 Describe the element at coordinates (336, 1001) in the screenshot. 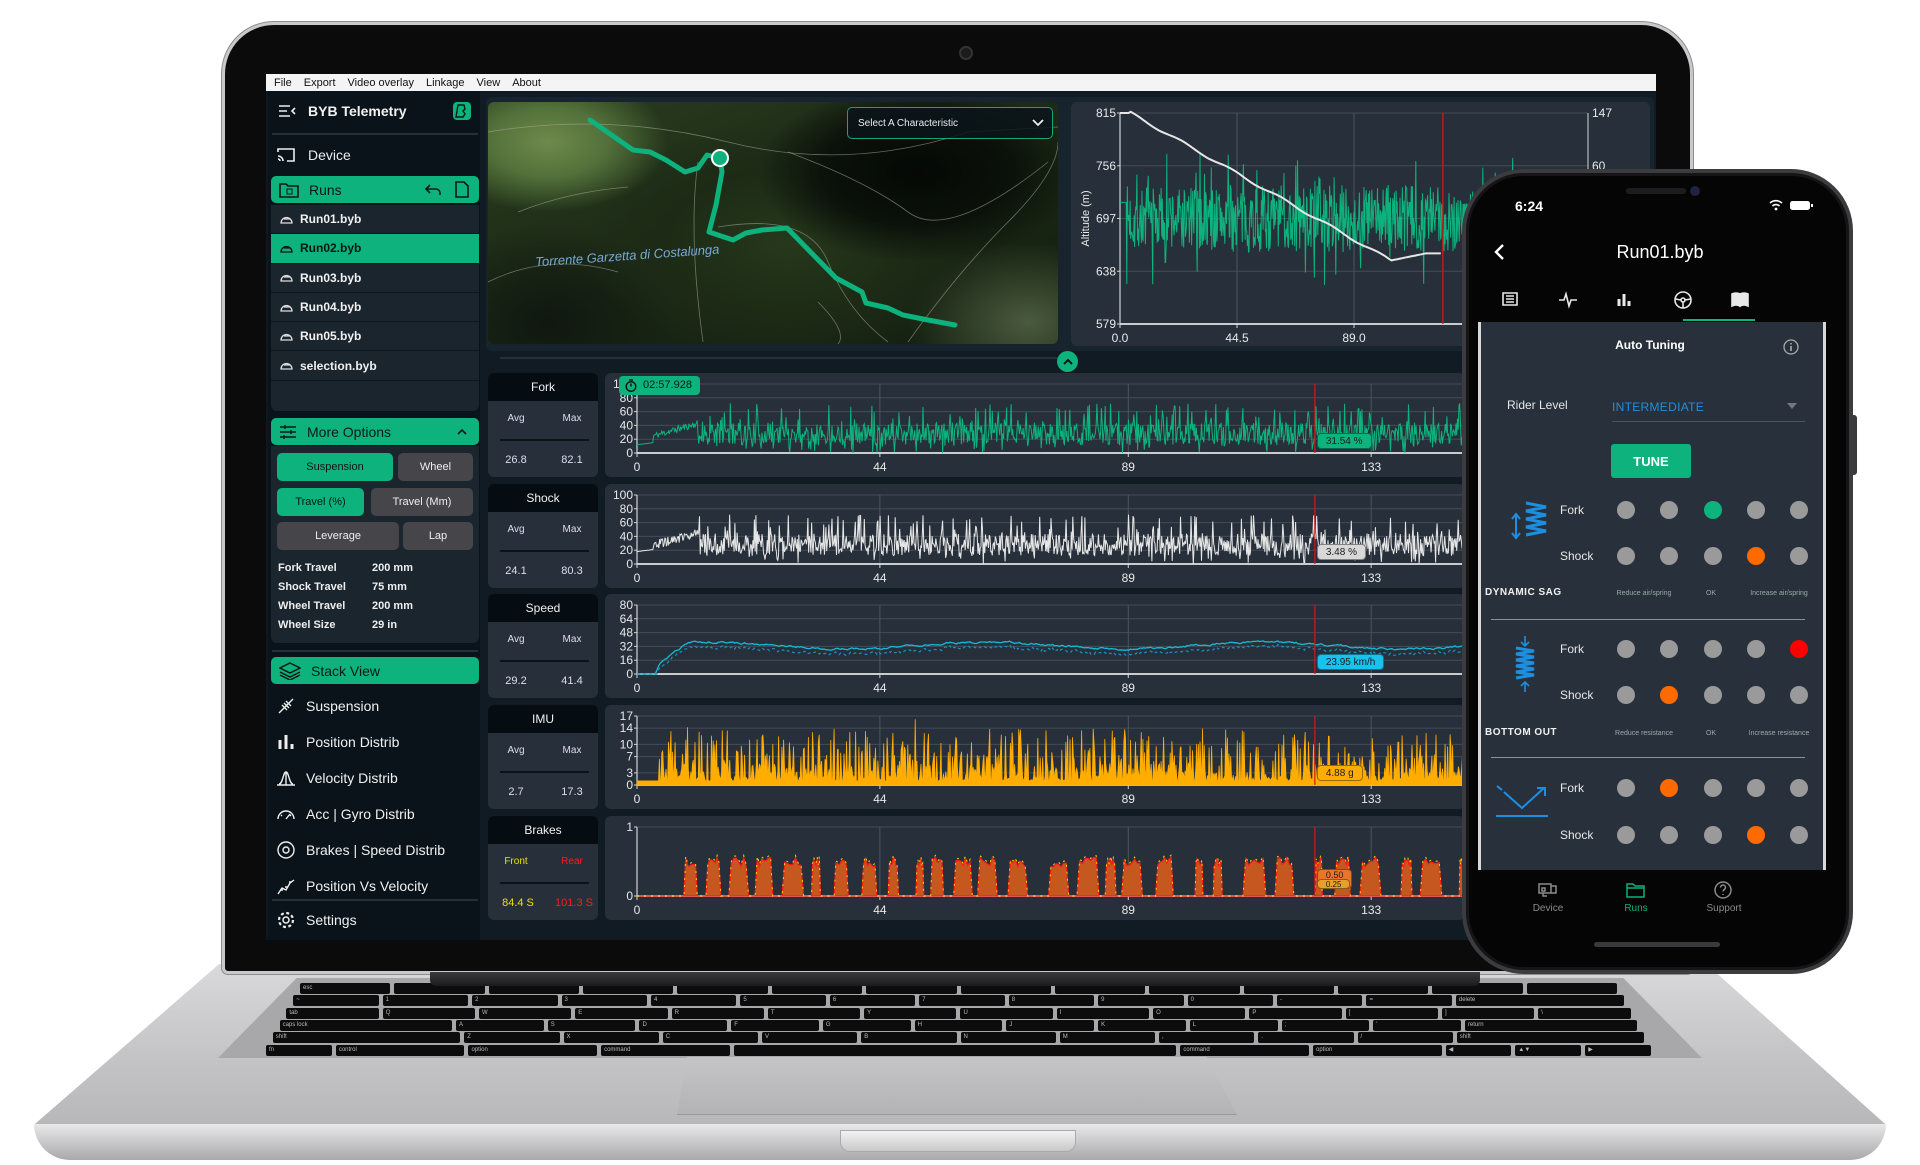

I see `key: ~` at that location.